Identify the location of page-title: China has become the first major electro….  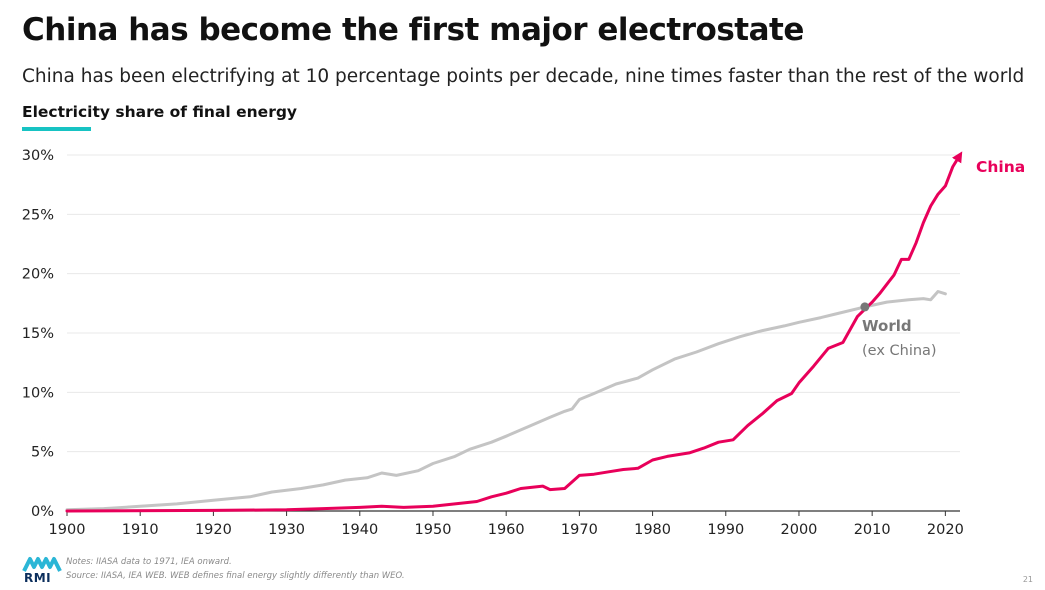
(413, 30).